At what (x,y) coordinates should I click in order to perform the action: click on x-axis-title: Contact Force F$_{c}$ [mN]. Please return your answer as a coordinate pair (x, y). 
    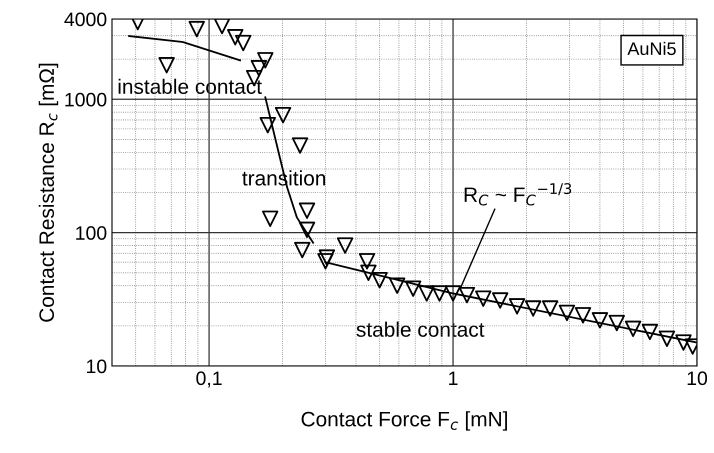
    Looking at the image, I should click on (404, 421).